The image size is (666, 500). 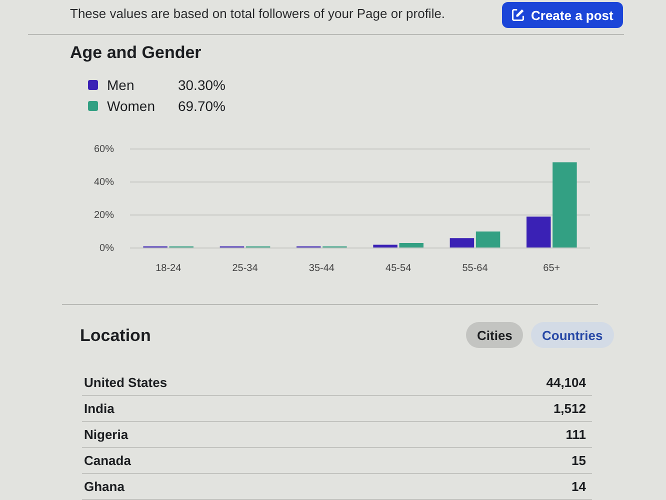 What do you see at coordinates (245, 268) in the screenshot?
I see `x-tick-label: 25-34` at bounding box center [245, 268].